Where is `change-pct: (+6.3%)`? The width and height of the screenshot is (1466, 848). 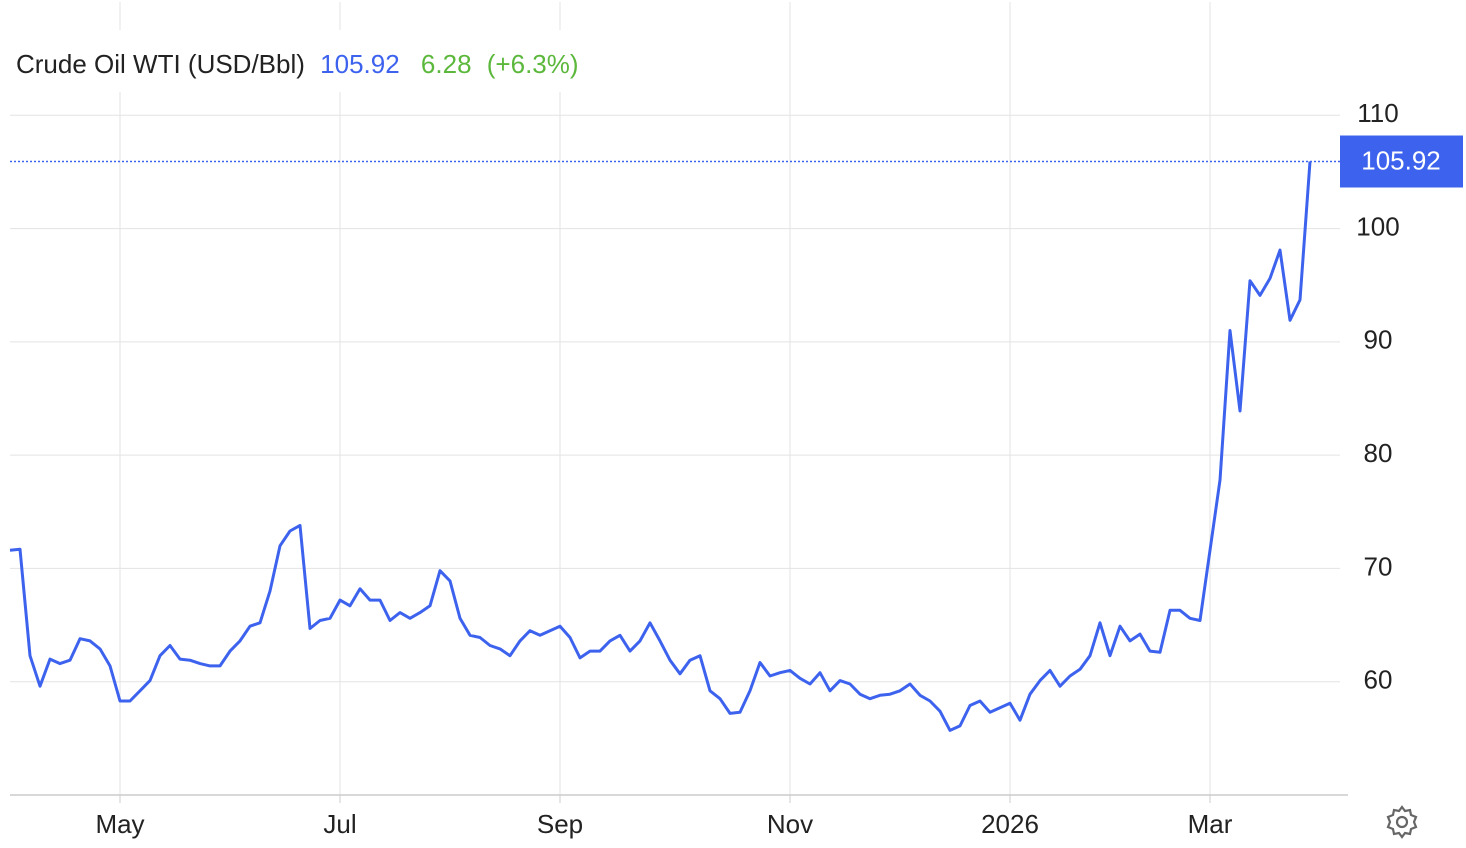 change-pct: (+6.3%) is located at coordinates (533, 64).